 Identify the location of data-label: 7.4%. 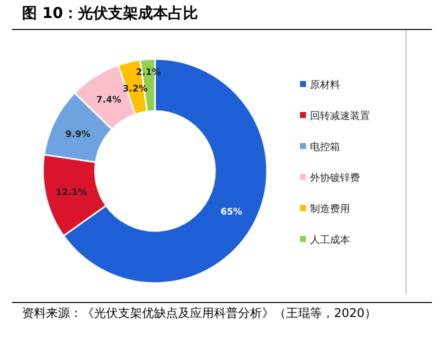
(109, 100).